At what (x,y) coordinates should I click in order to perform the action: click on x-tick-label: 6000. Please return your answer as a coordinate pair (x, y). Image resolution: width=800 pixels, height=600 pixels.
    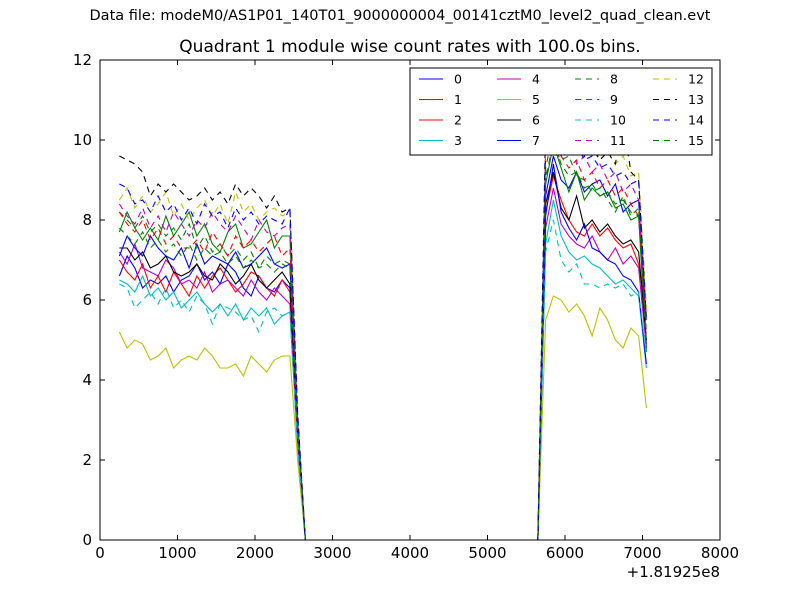
    Looking at the image, I should click on (565, 553).